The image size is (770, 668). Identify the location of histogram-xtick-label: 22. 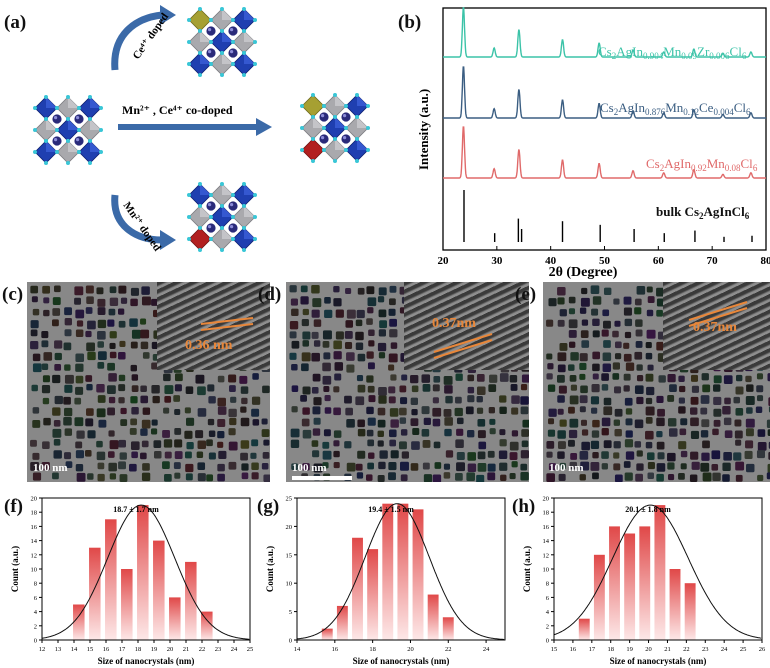
(202, 649).